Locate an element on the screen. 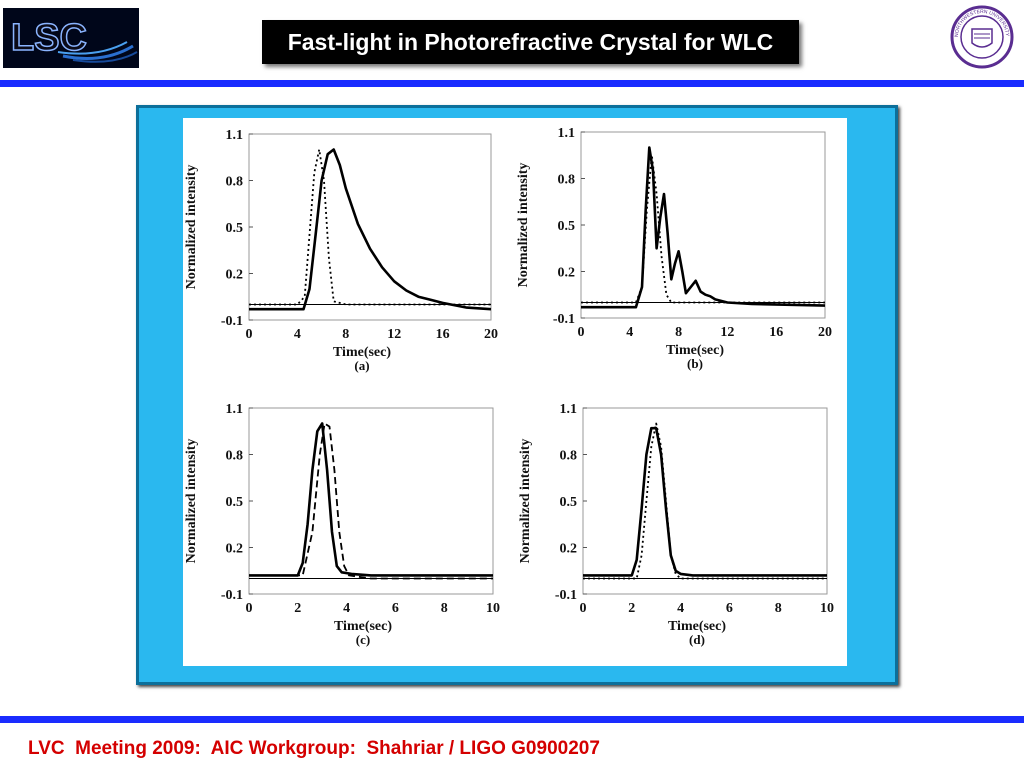 Image resolution: width=1024 pixels, height=768 pixels. panel-a-xtick-label: 20 is located at coordinates (491, 334).